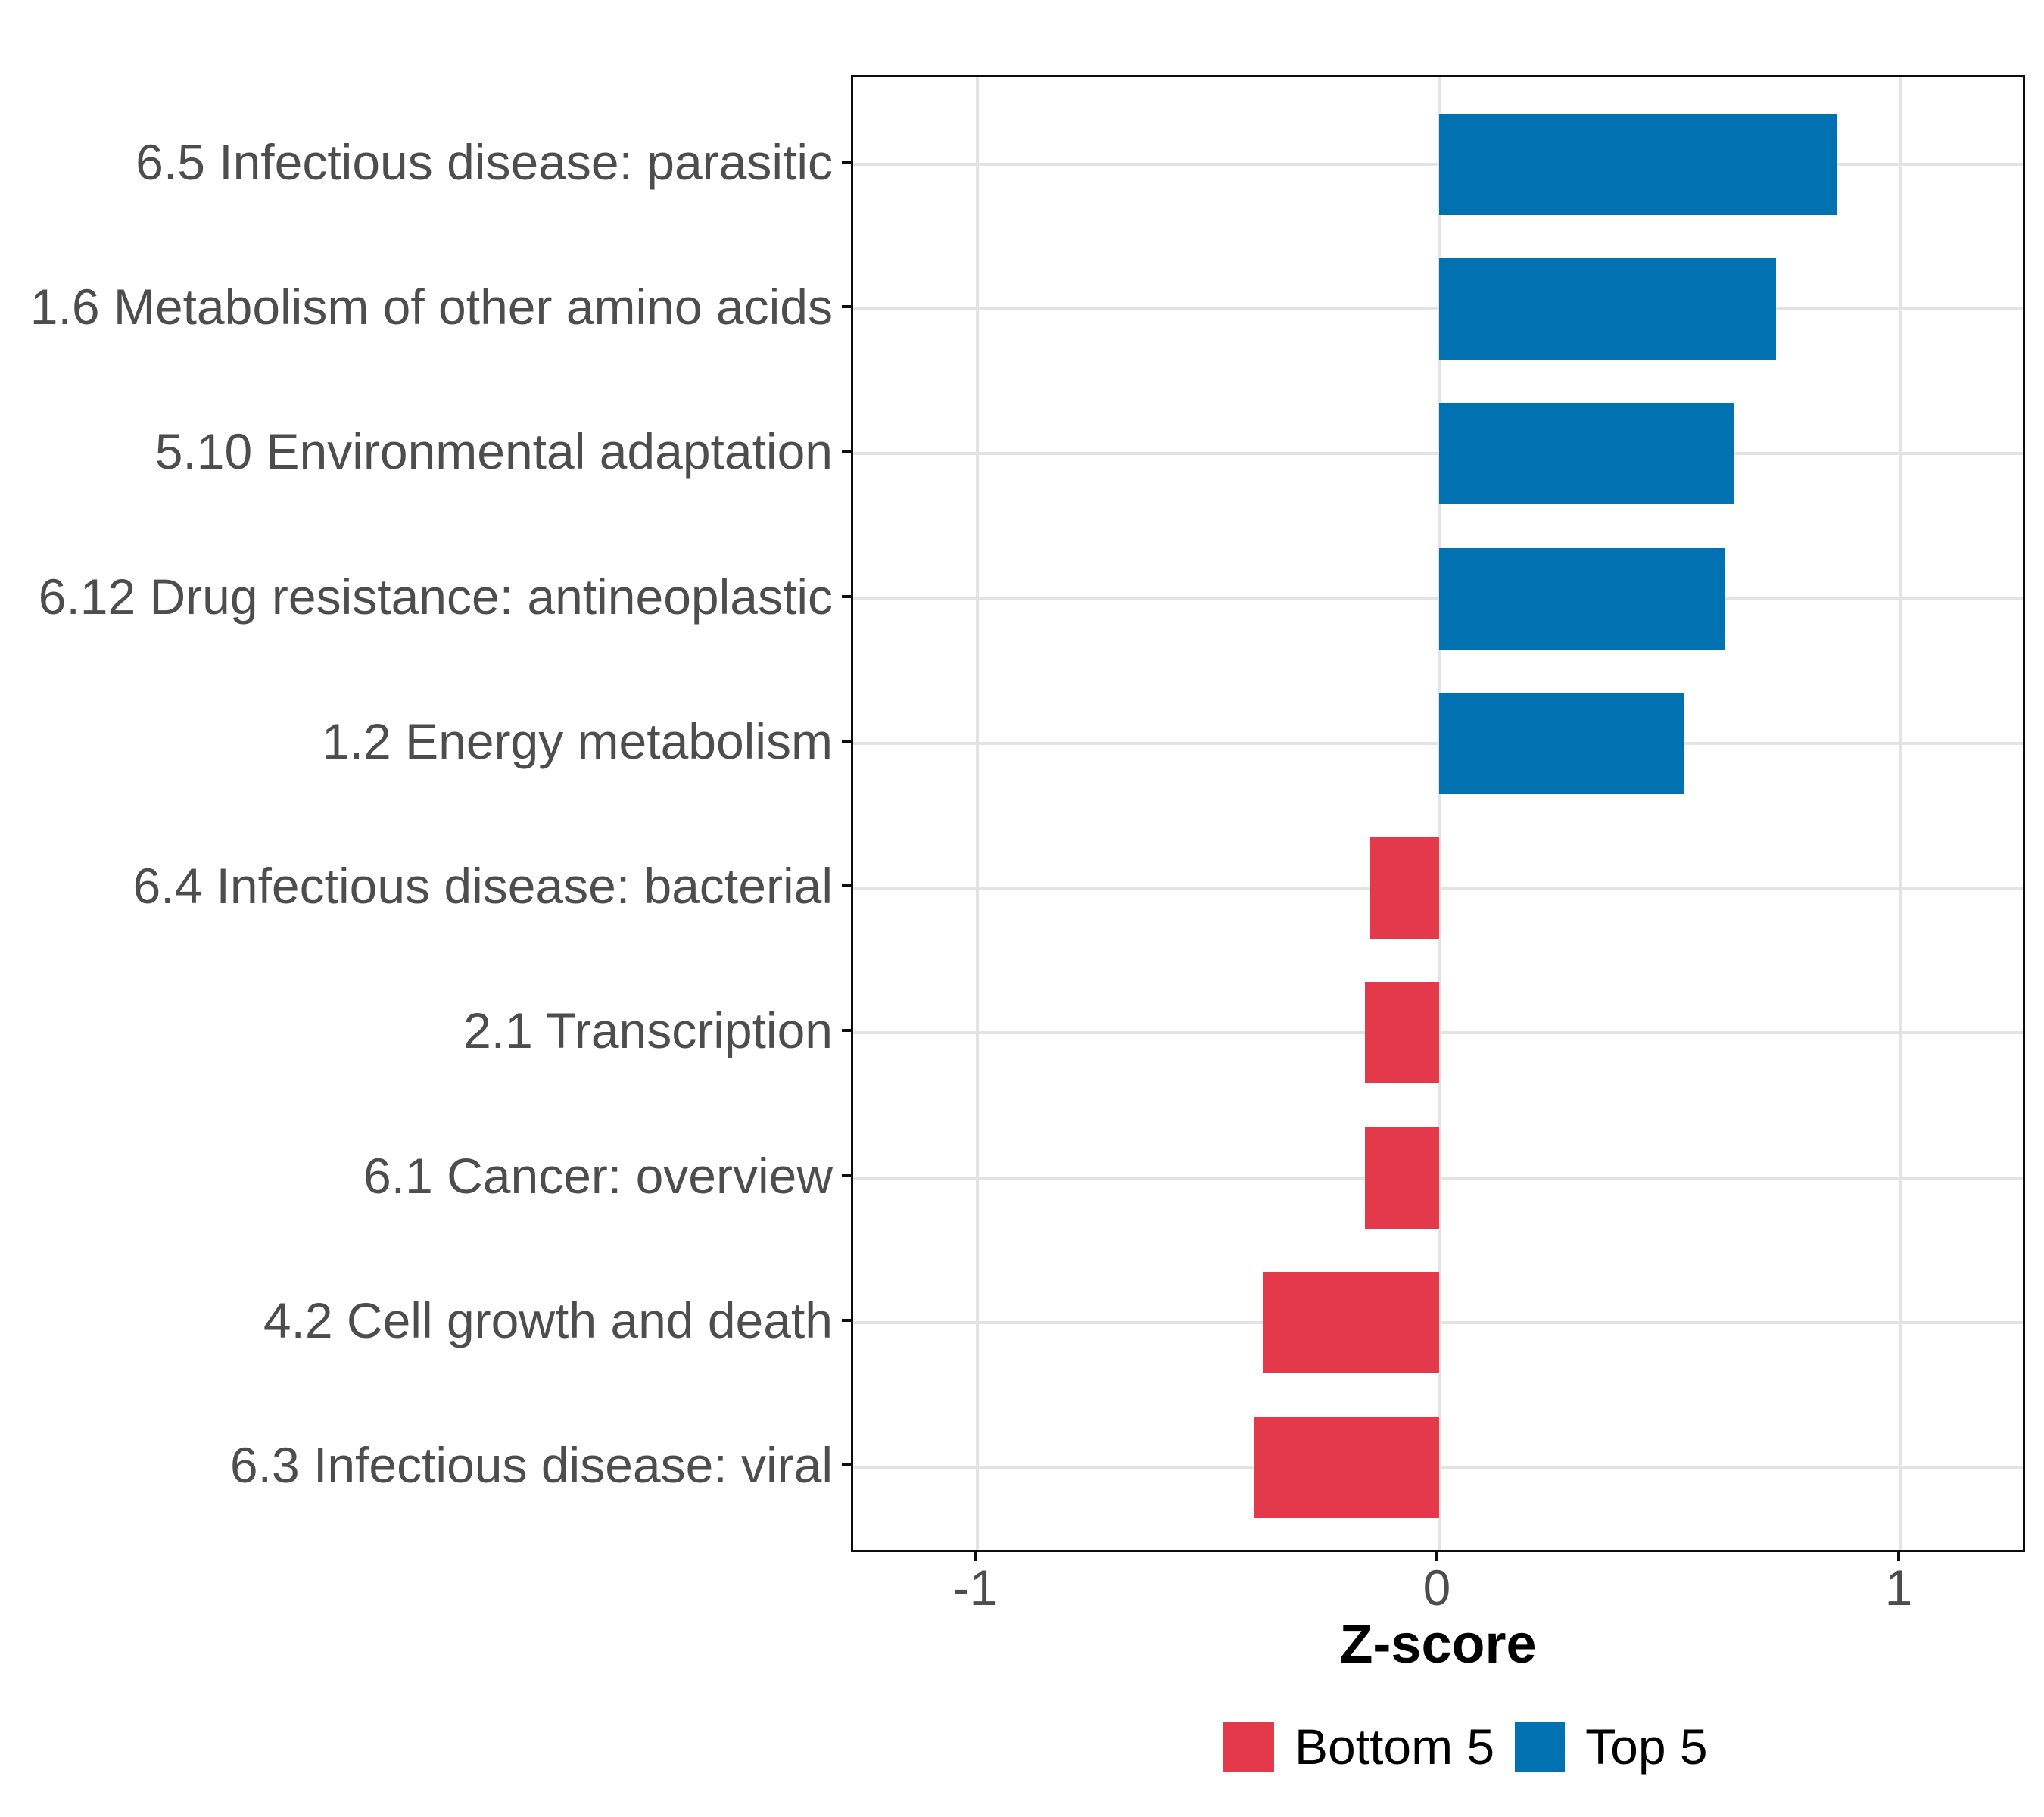 The height and width of the screenshot is (1817, 2044). Describe the element at coordinates (1540, 1747) in the screenshot. I see `legend-key-top5` at that location.